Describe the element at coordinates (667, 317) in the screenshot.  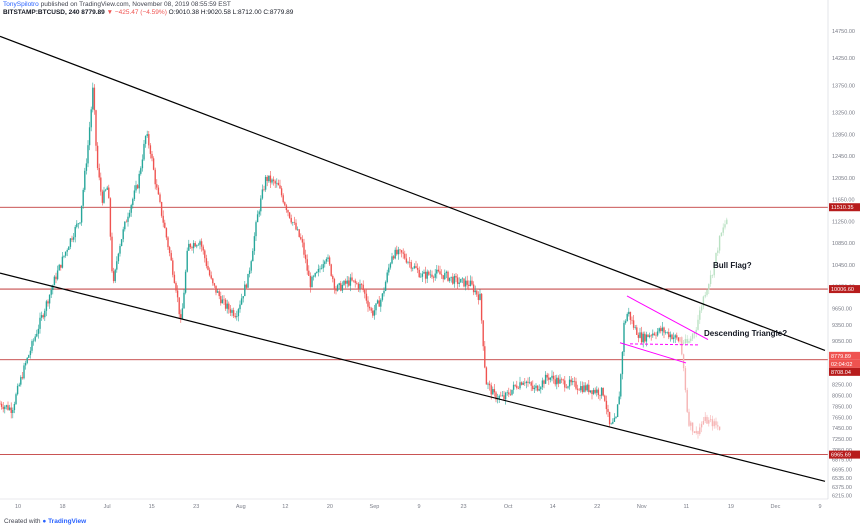
I see `flag-upper-line` at that location.